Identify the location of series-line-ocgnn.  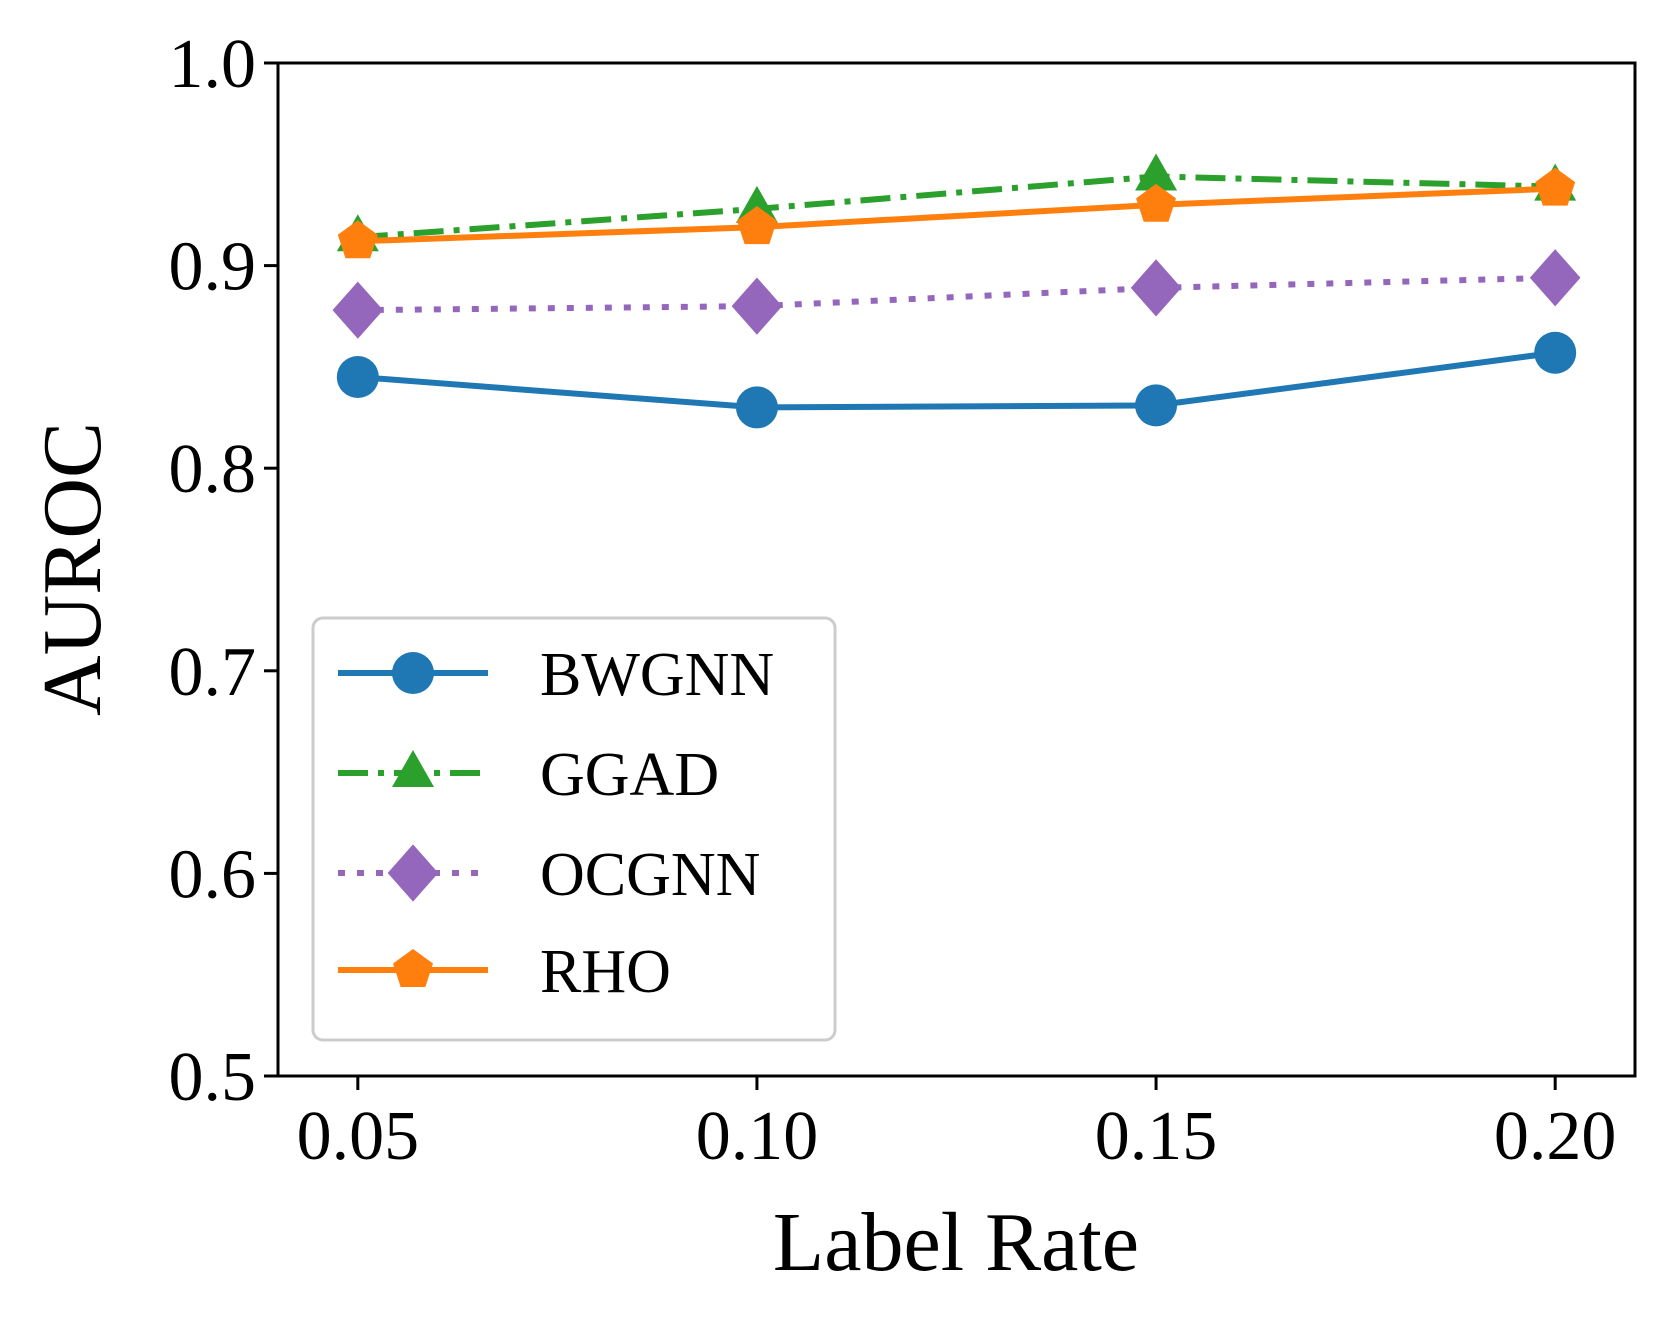
(956, 294).